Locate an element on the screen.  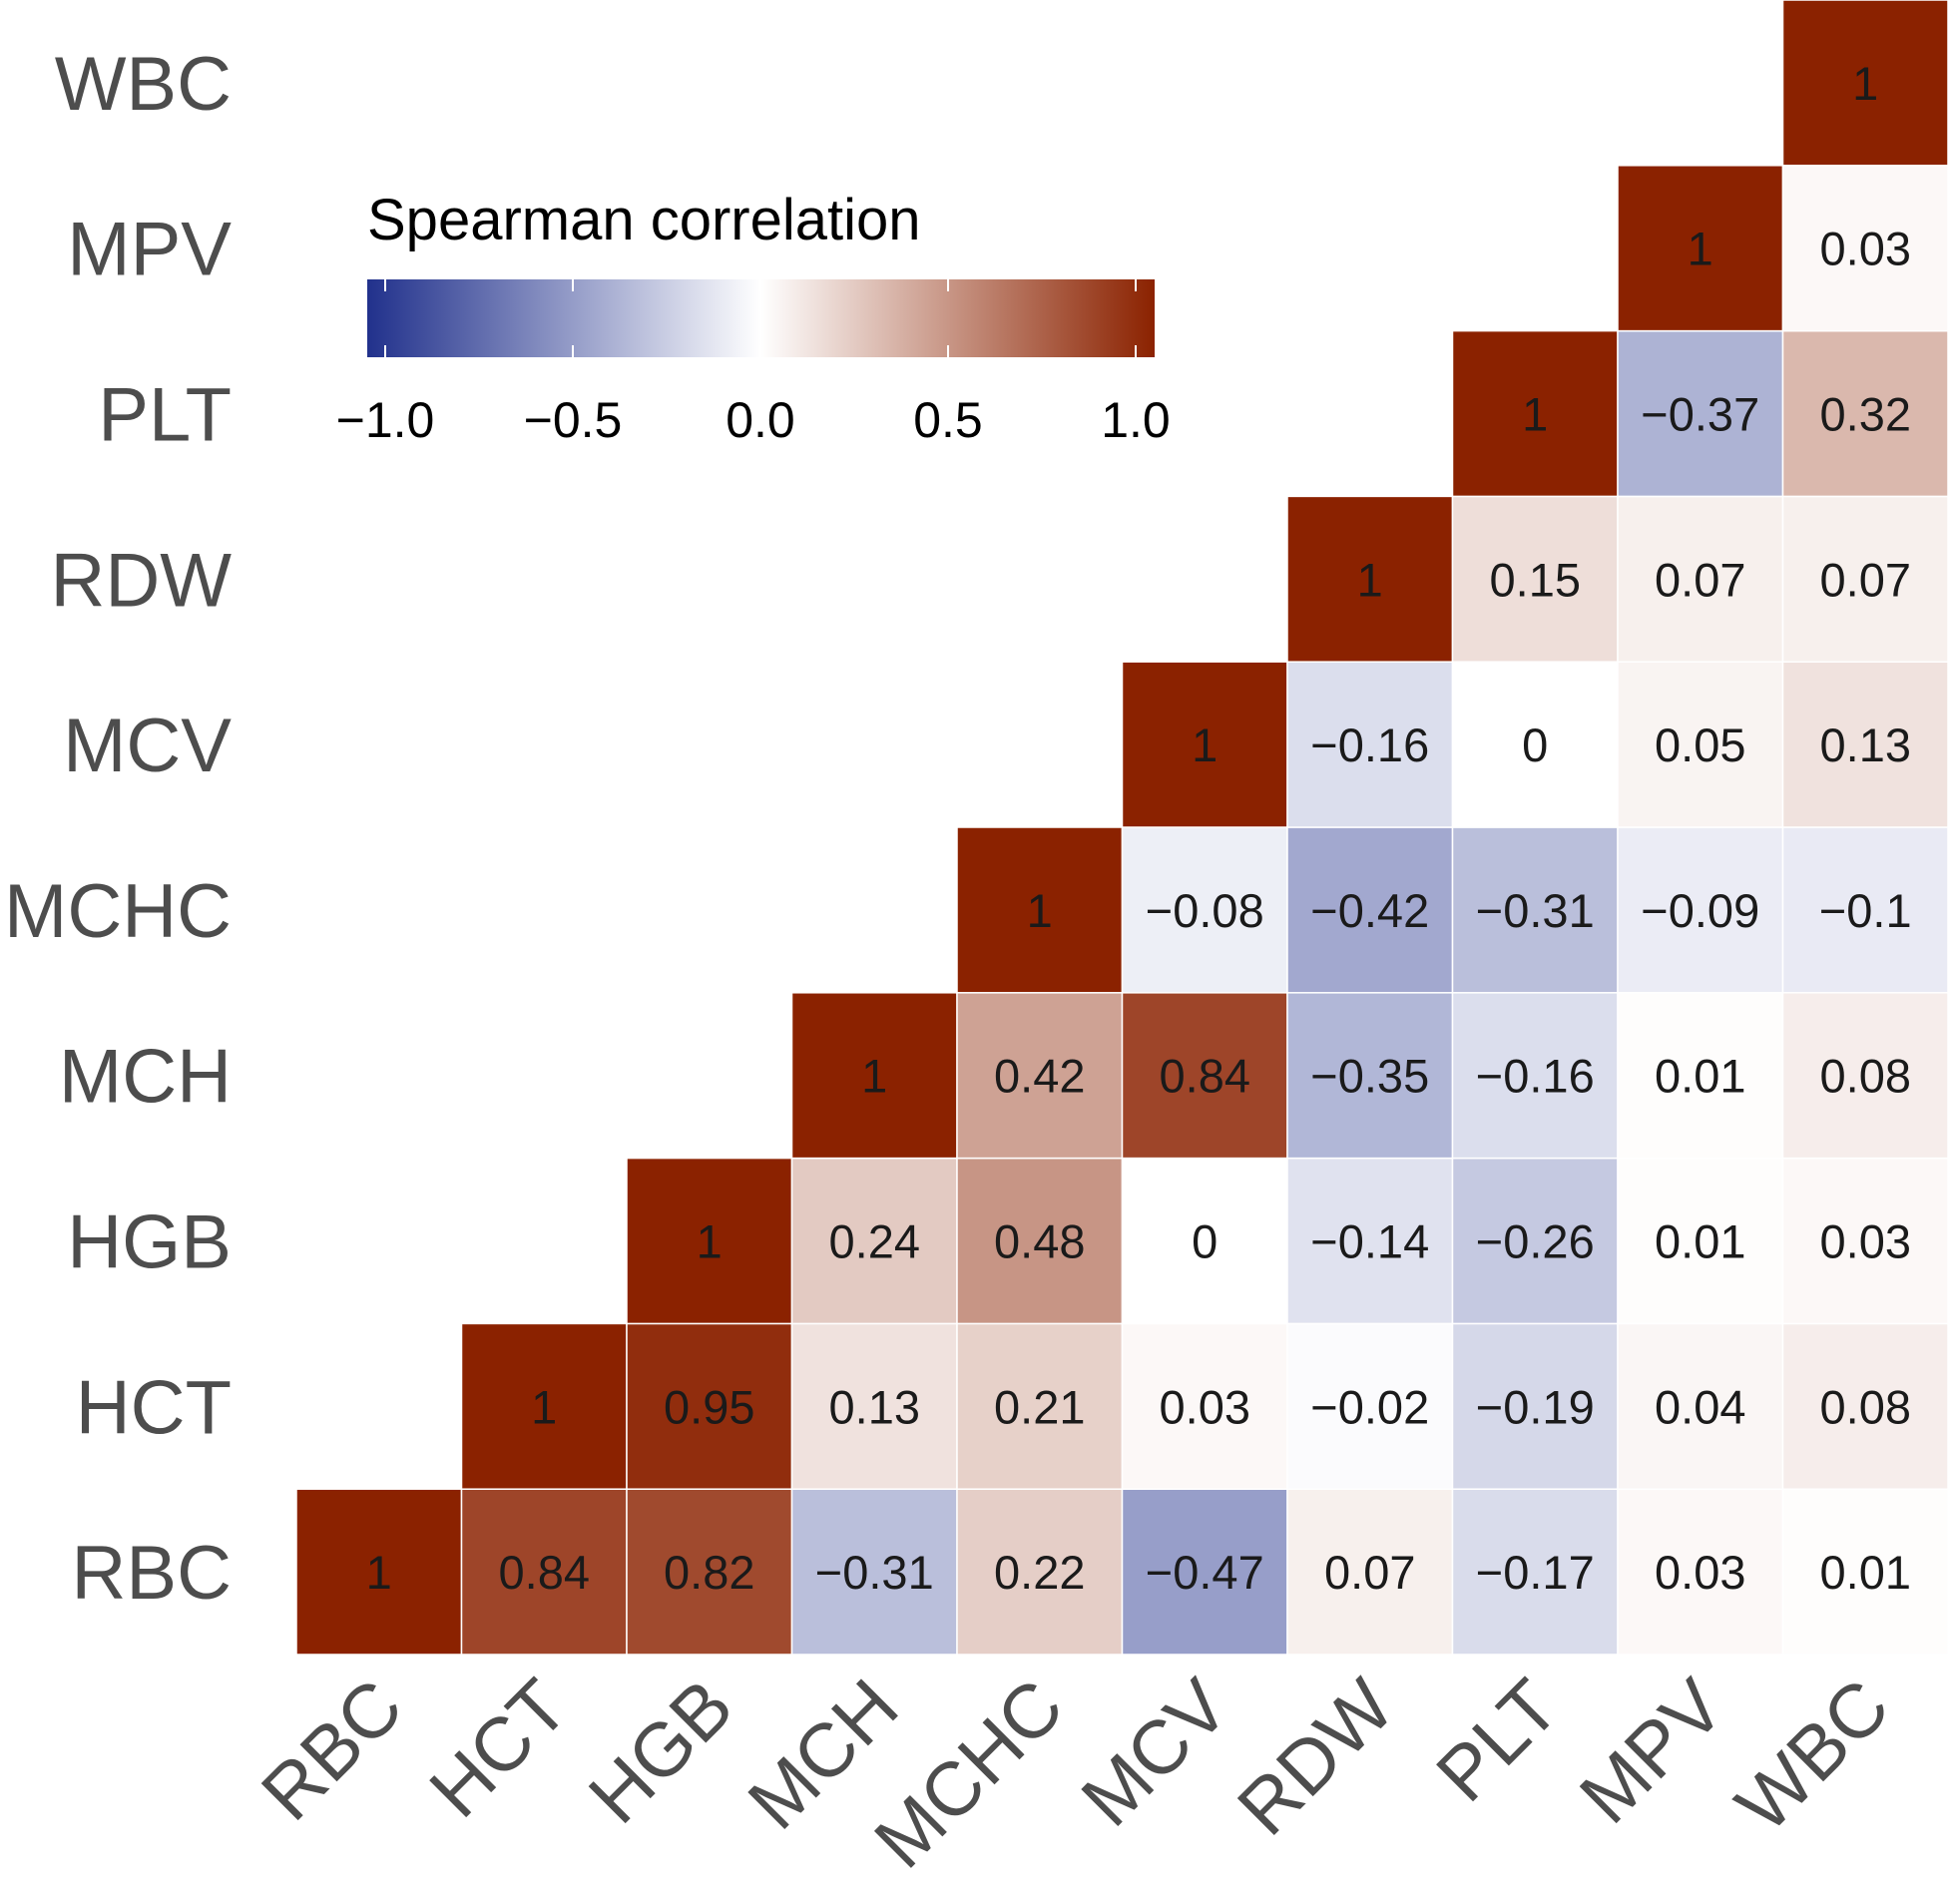
color-legend: Spearman correlation −1.0 −0.5 0.0 0.5 1.0 is located at coordinates (753, 318).